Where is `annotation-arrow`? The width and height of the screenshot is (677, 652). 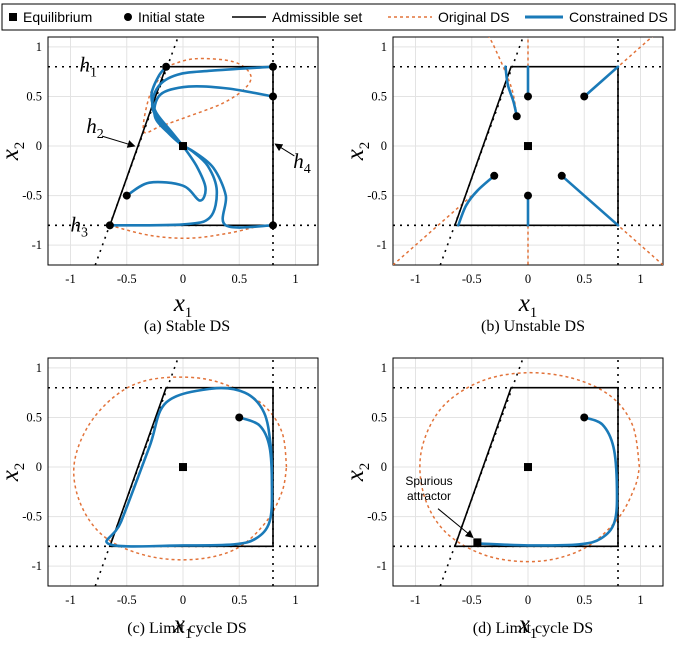
annotation-arrow is located at coordinates (455, 523).